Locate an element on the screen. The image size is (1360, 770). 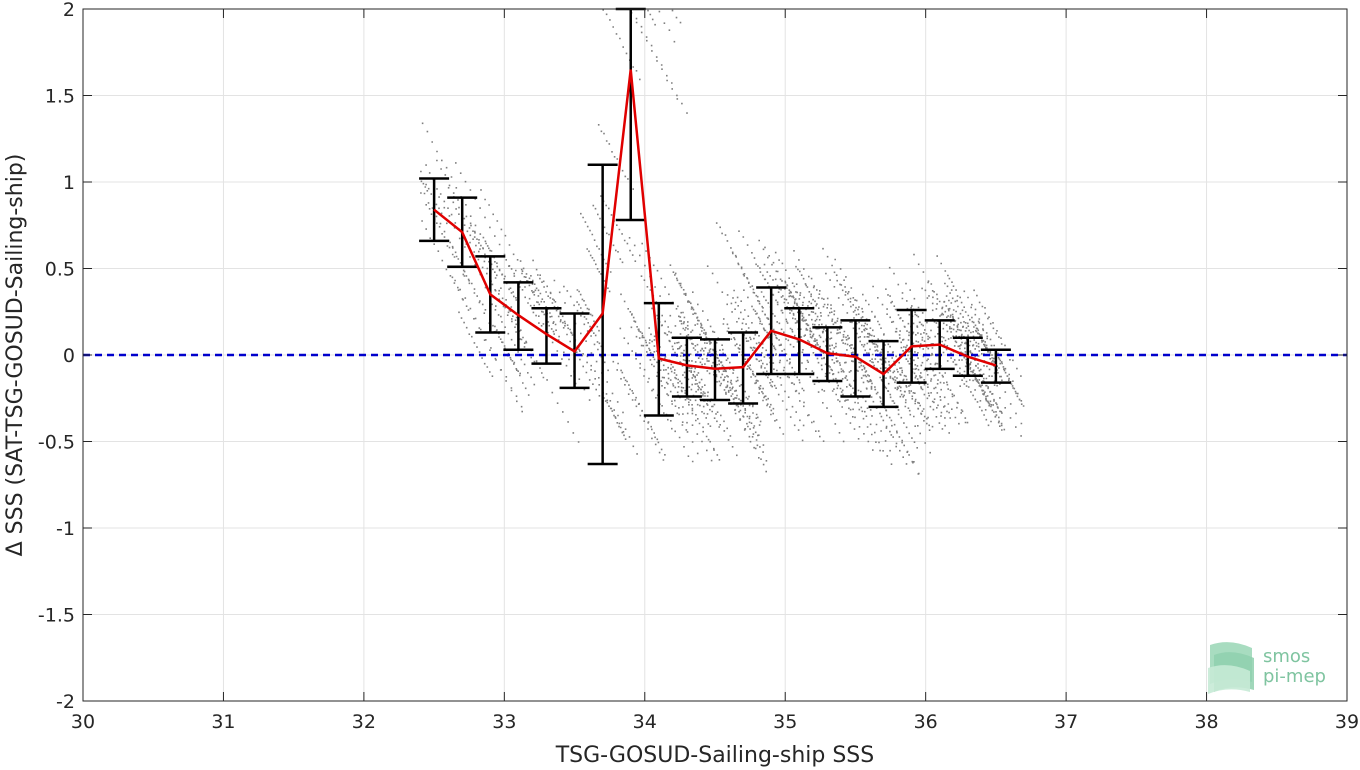
y-tick-label: -2 is located at coordinates (65, 702).